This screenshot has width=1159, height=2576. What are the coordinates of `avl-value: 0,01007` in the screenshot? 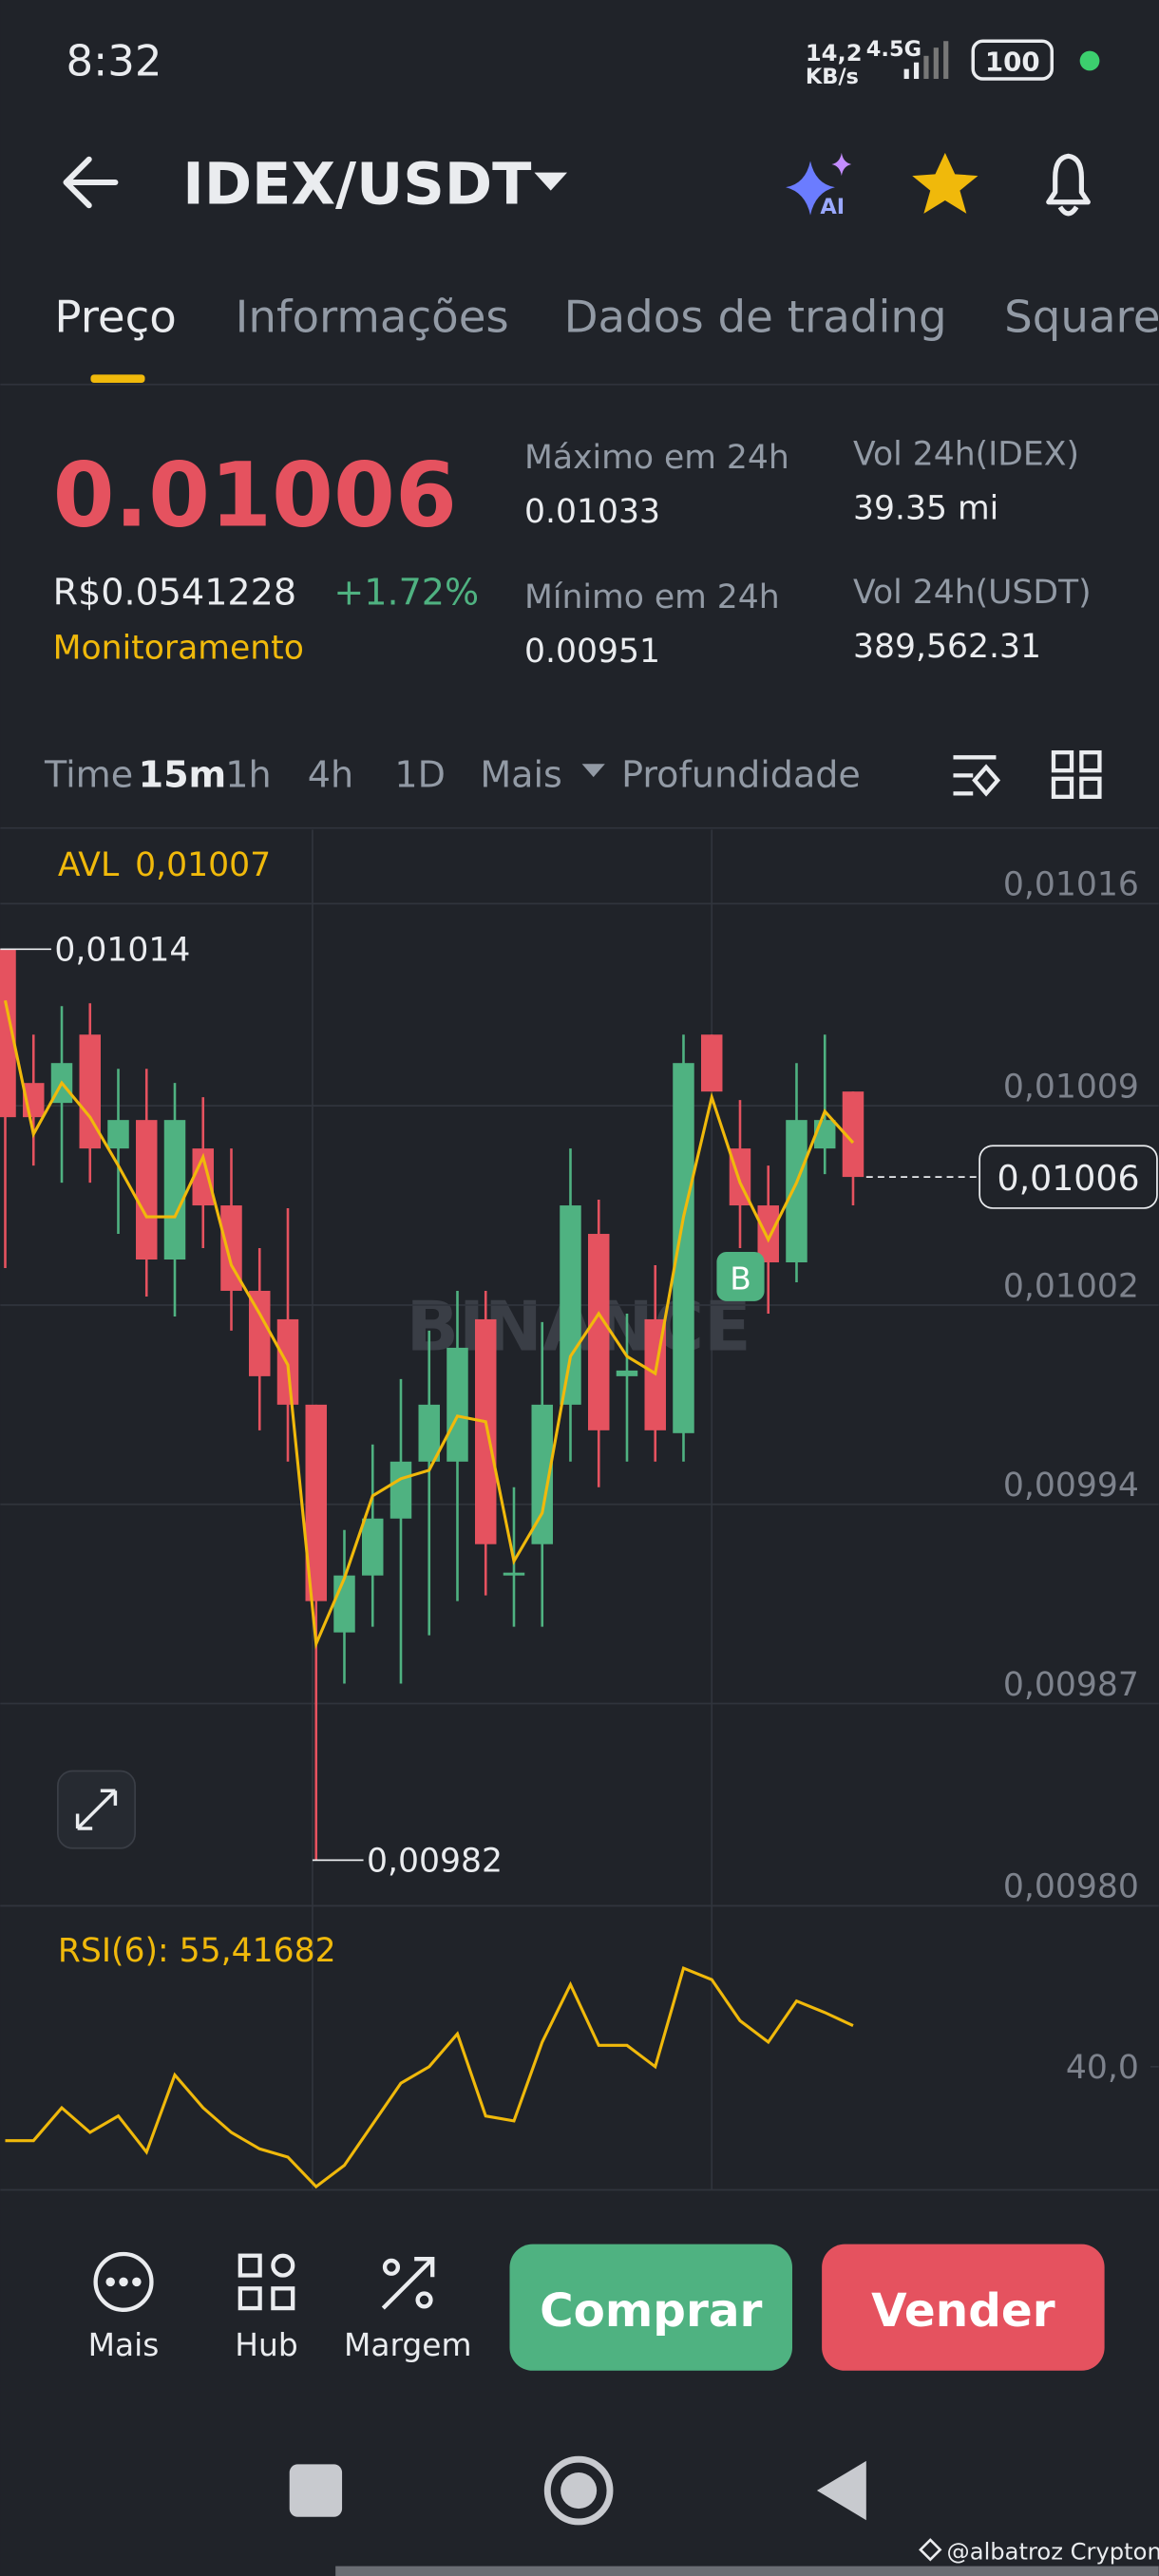 It's located at (203, 865).